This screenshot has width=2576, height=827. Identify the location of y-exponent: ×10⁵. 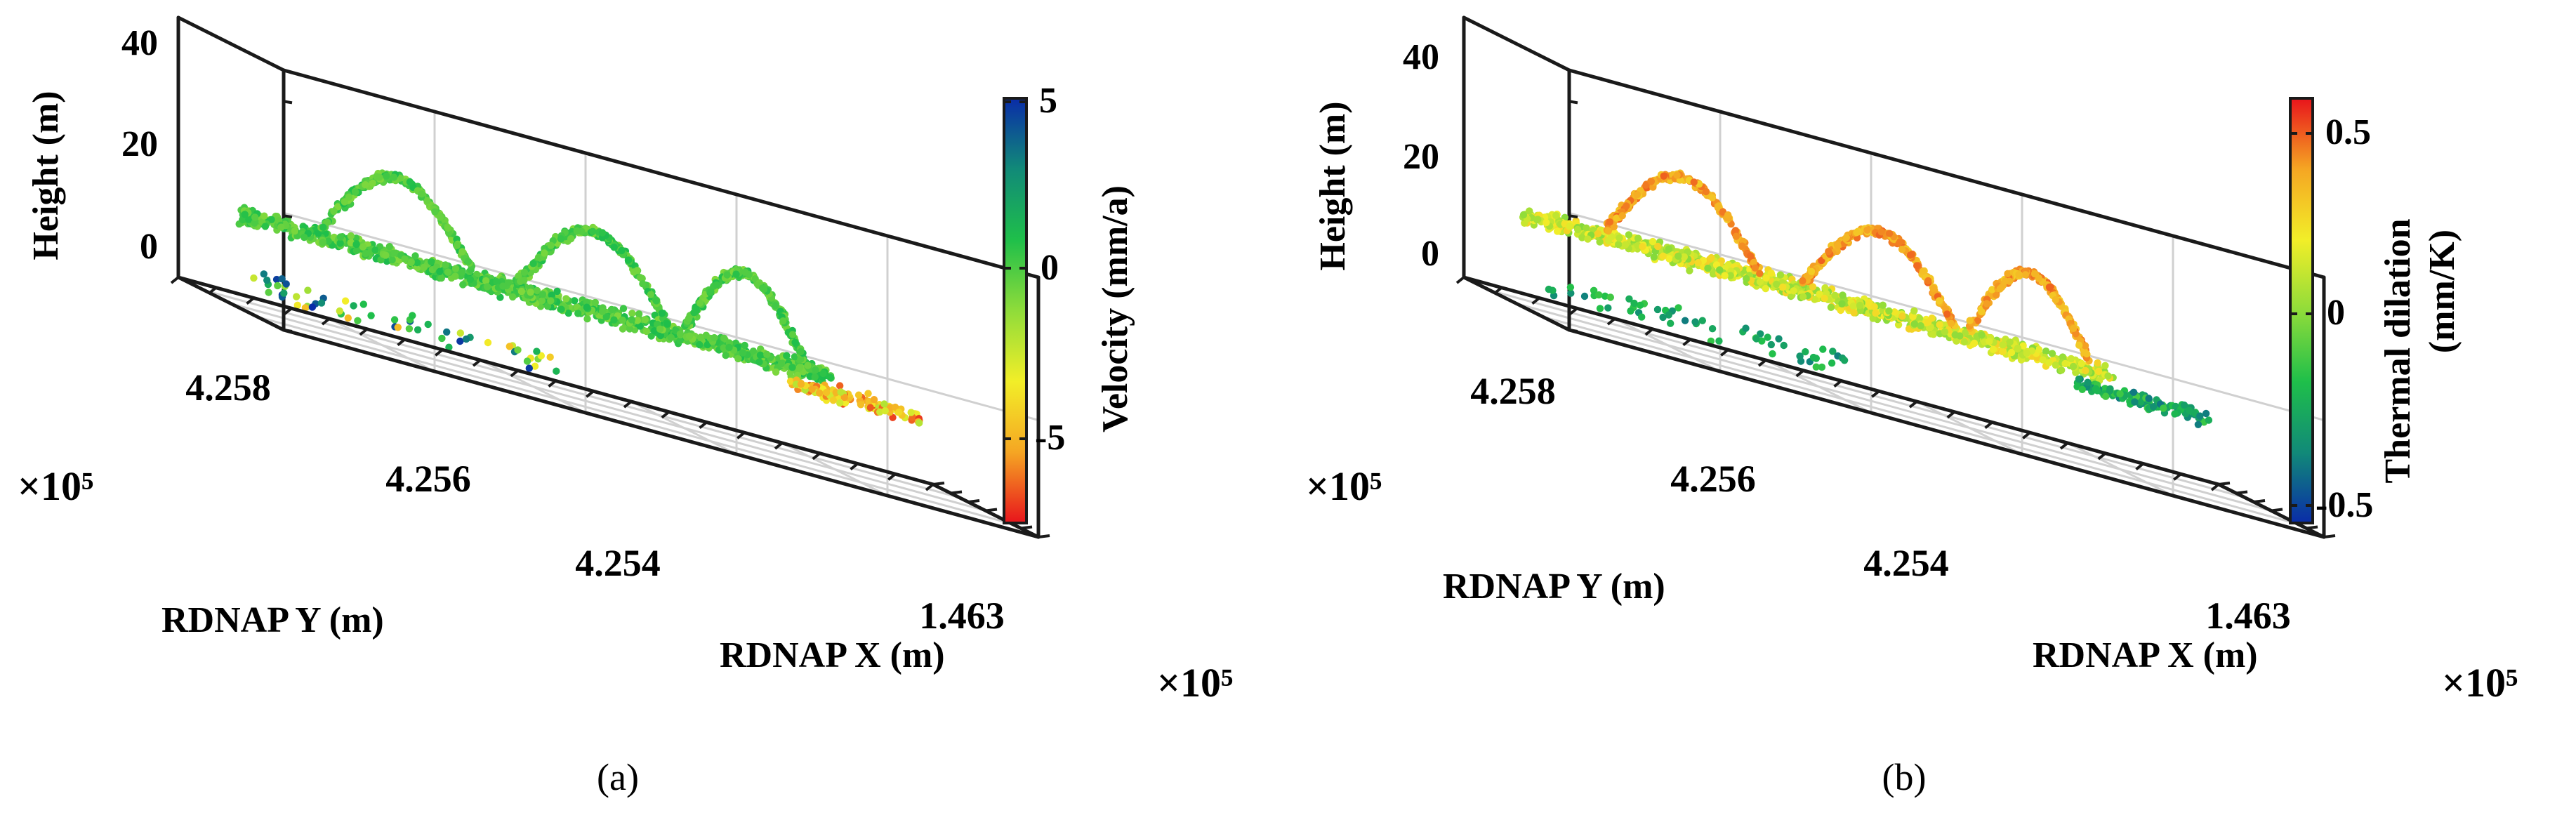
(55, 486).